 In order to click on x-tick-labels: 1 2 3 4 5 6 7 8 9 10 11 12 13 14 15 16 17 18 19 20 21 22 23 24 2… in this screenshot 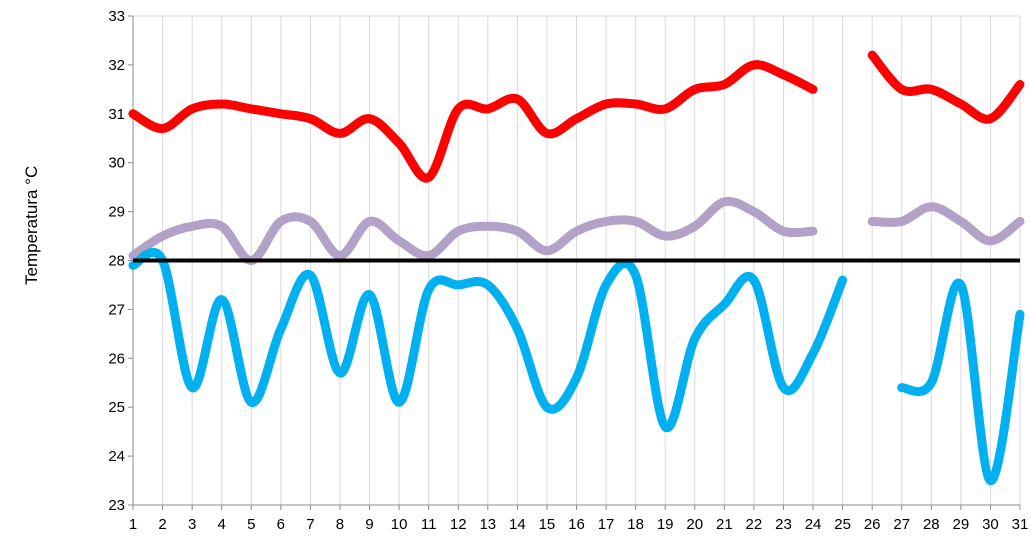, I will do `click(579, 524)`.